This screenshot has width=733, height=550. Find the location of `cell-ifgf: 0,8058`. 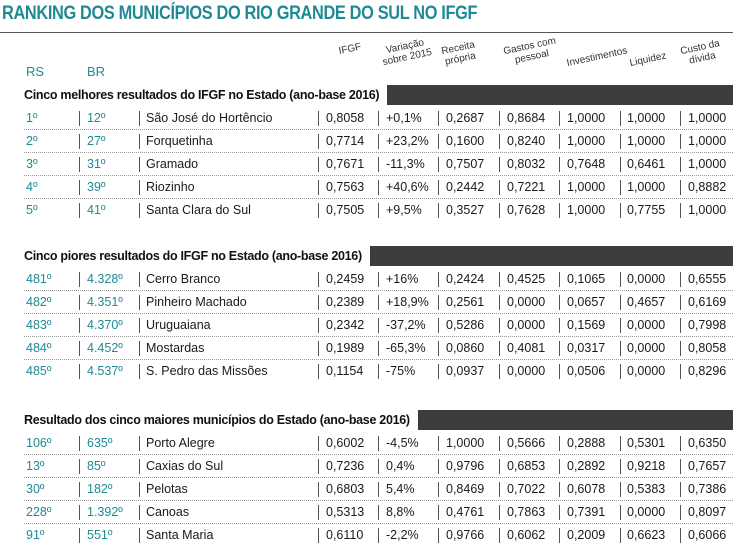

cell-ifgf: 0,8058 is located at coordinates (345, 118).